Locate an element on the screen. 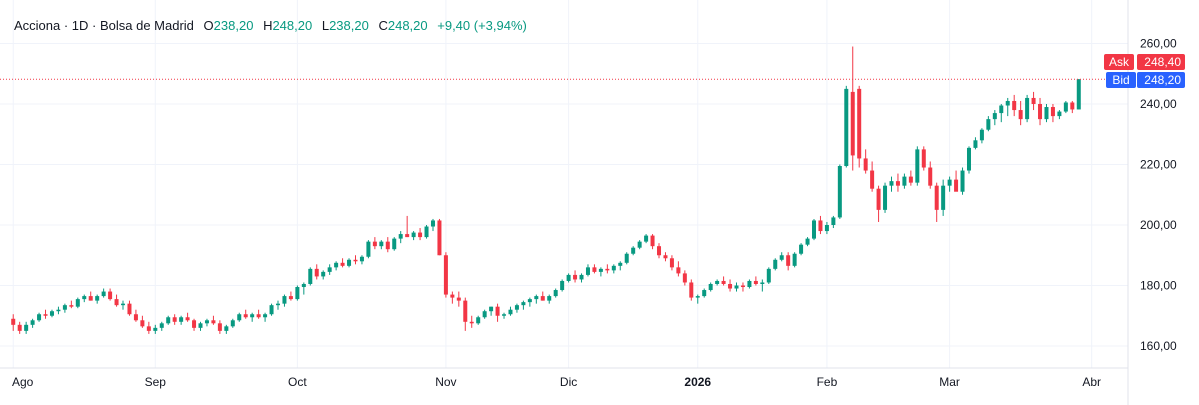 The image size is (1199, 405). symbol-title: Acciona · 1D · Bolsa de Madrid is located at coordinates (104, 25).